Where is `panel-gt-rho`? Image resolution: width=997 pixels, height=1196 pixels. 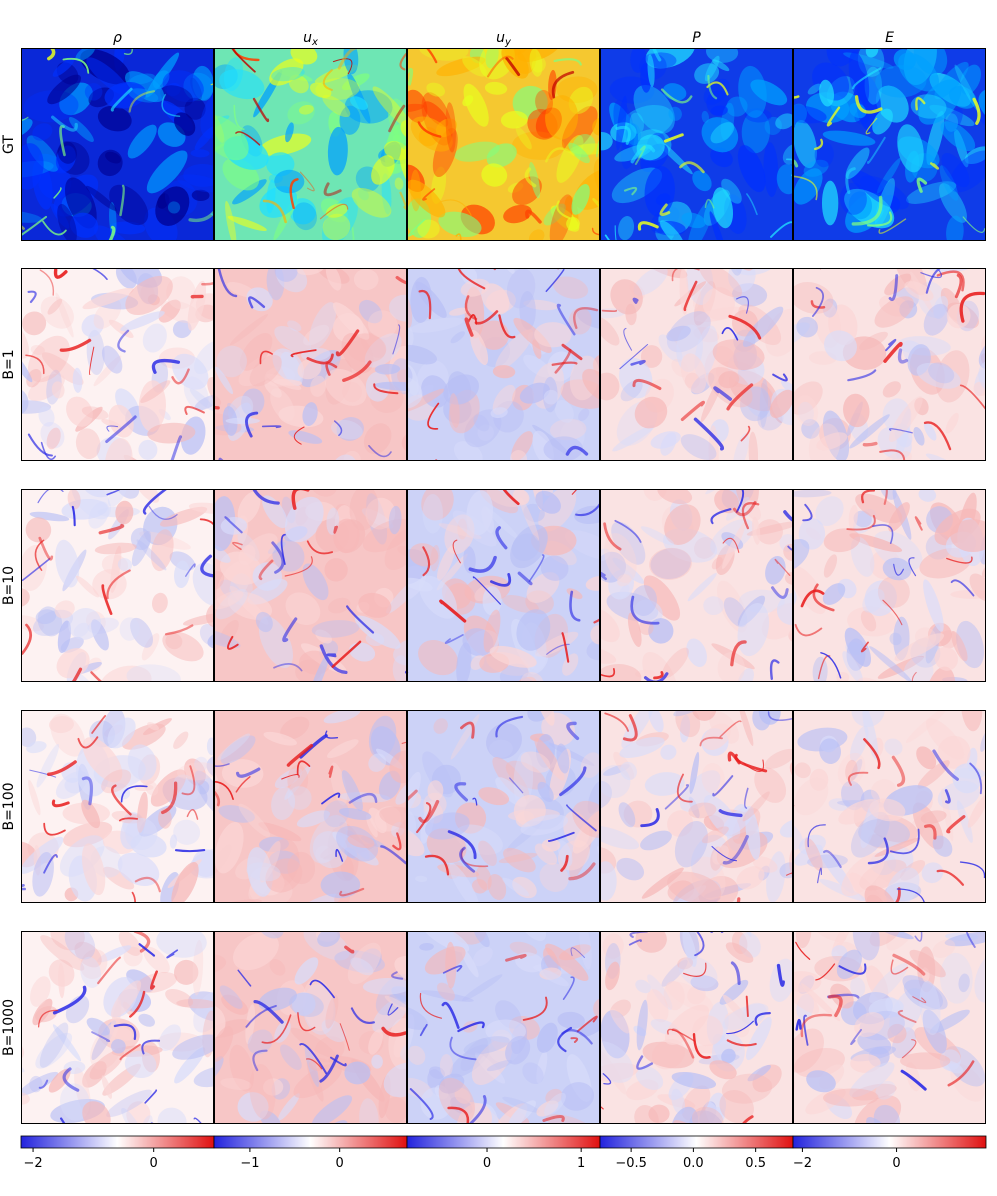
panel-gt-rho is located at coordinates (117, 144).